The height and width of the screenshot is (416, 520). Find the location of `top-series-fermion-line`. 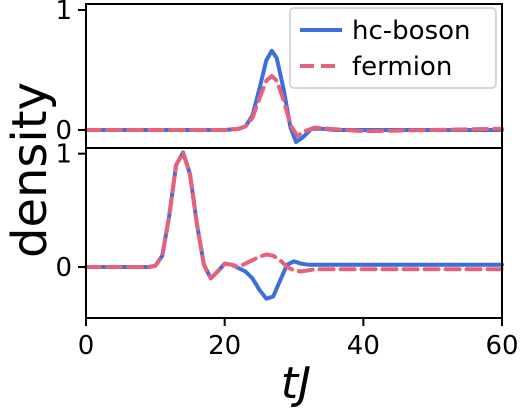

top-series-fermion-line is located at coordinates (294, 106).